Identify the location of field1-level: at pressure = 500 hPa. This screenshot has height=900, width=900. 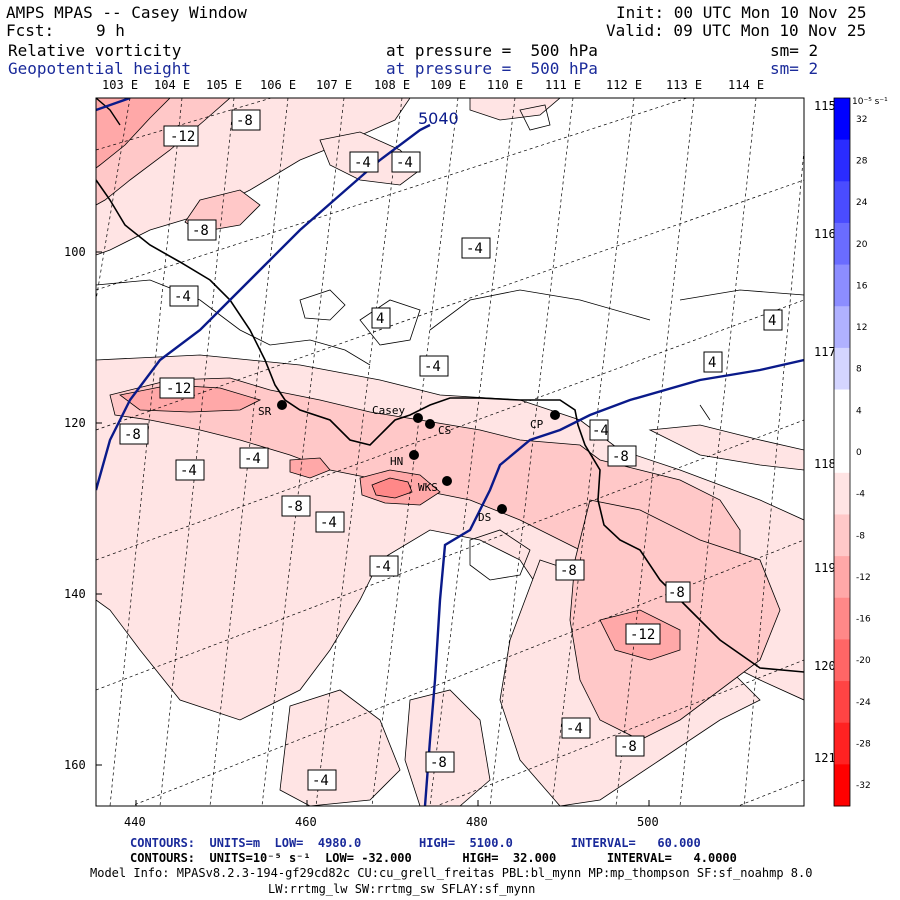
(492, 50).